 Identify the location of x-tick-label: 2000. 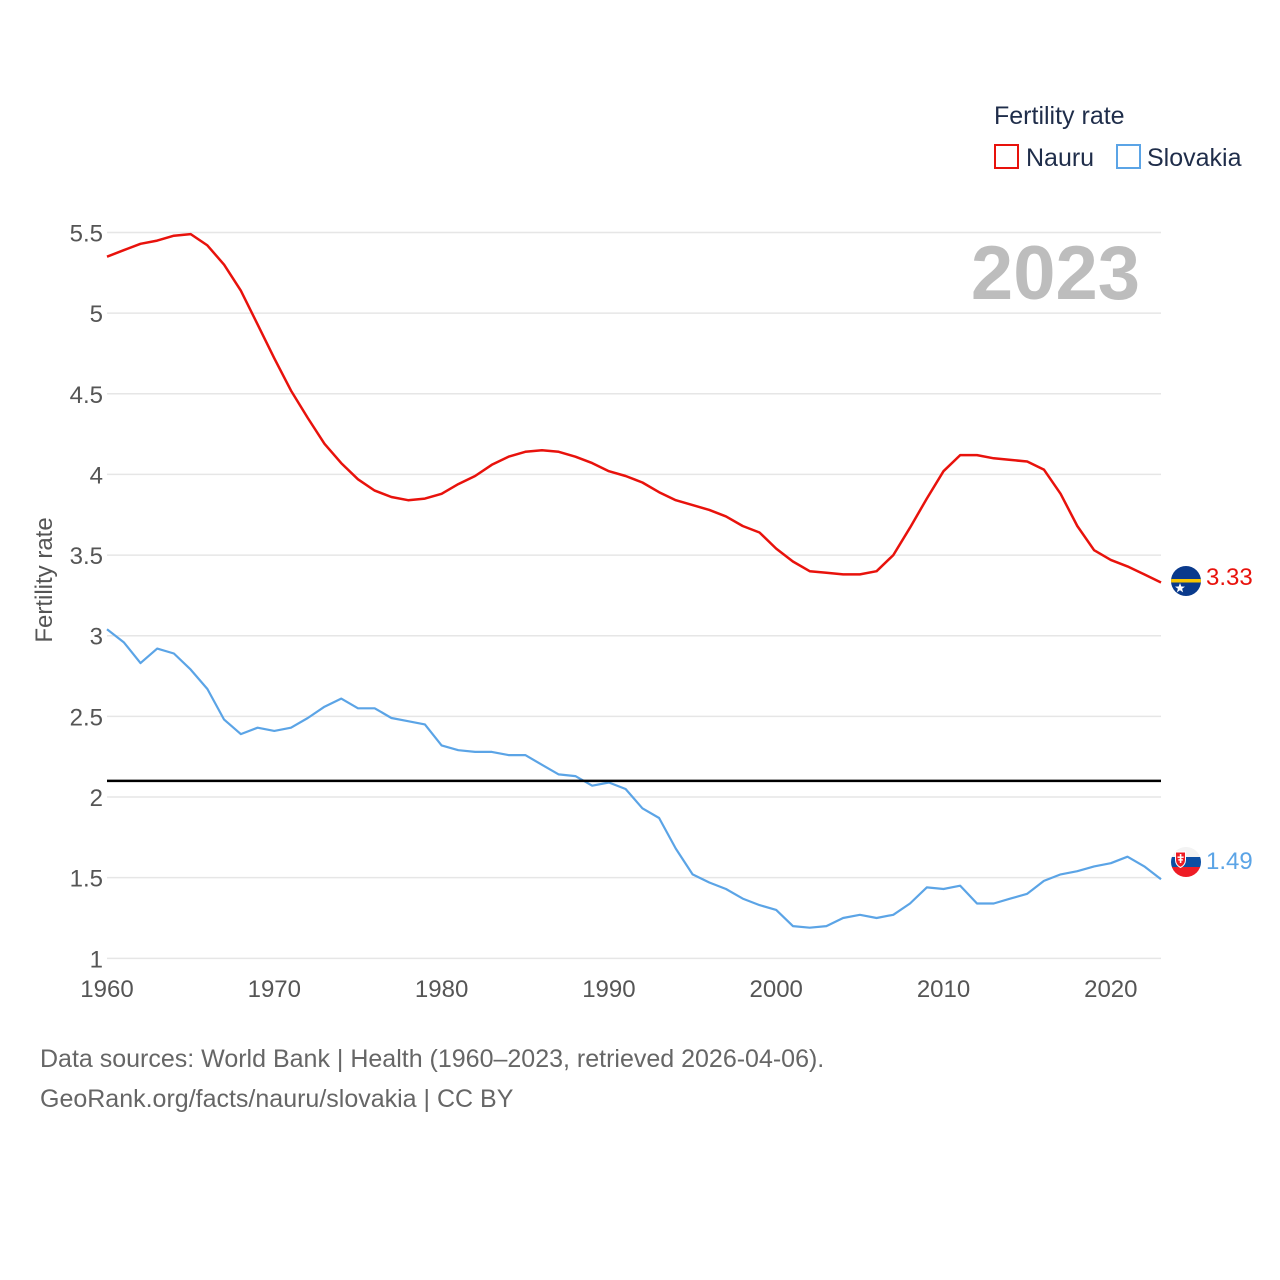
(776, 989).